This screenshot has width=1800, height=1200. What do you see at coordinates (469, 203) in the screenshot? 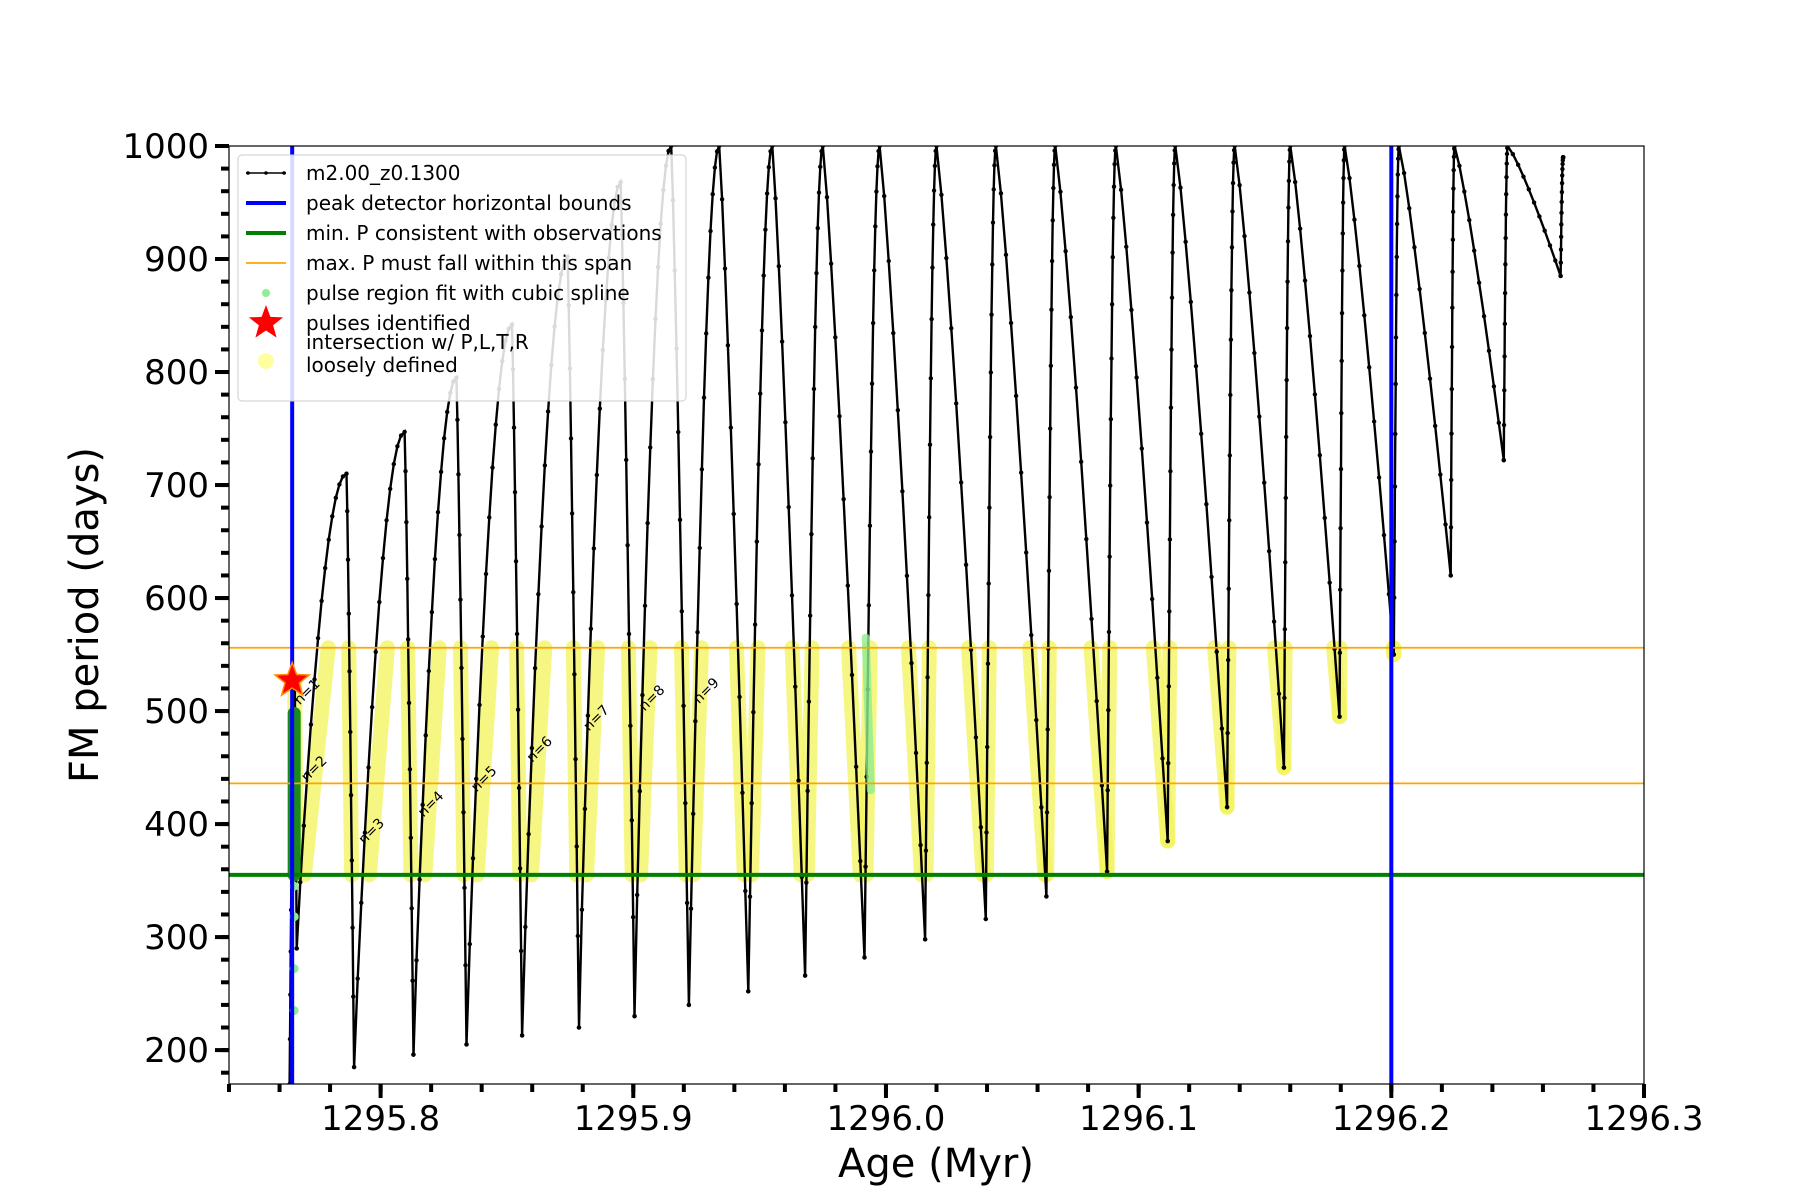
I see `legend-label: peak detector horizontal bounds` at bounding box center [469, 203].